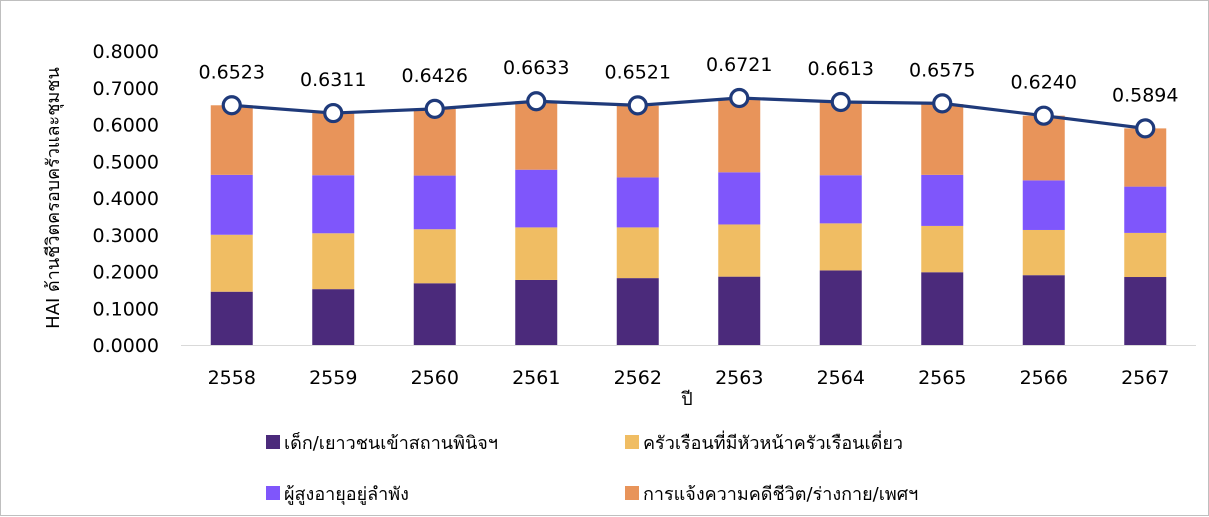  I want to click on y-tick-label: 0.1000, so click(126, 309).